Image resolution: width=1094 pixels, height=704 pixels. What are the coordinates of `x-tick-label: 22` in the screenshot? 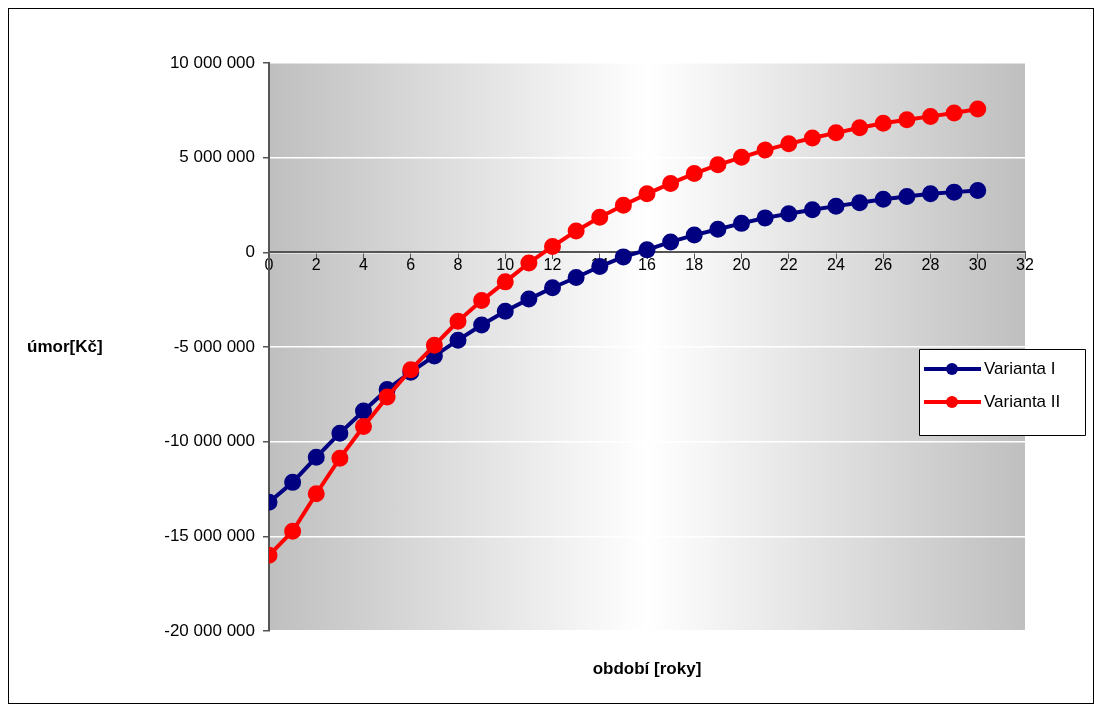 It's located at (788, 265).